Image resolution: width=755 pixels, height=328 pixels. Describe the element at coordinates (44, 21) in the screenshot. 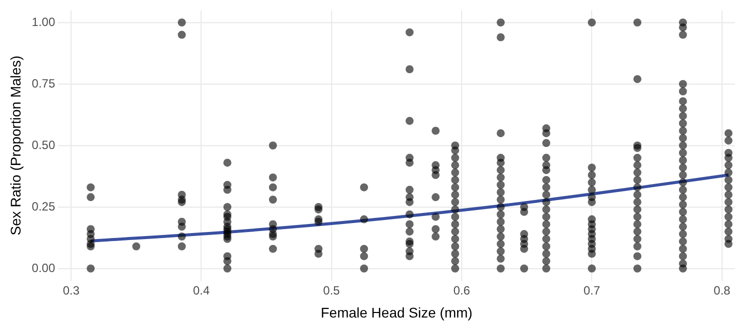

I see `y-tick-label: 1.00` at that location.